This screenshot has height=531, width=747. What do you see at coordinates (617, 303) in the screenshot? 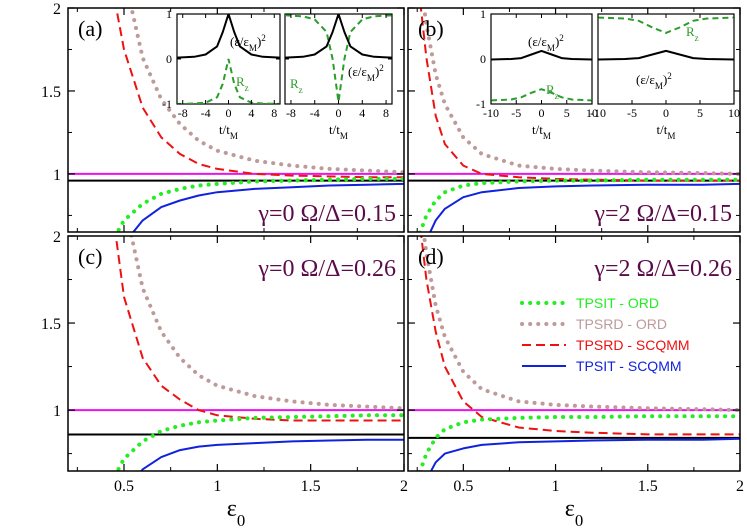
I see `legend-entry-label: TPSIT - ORD` at bounding box center [617, 303].